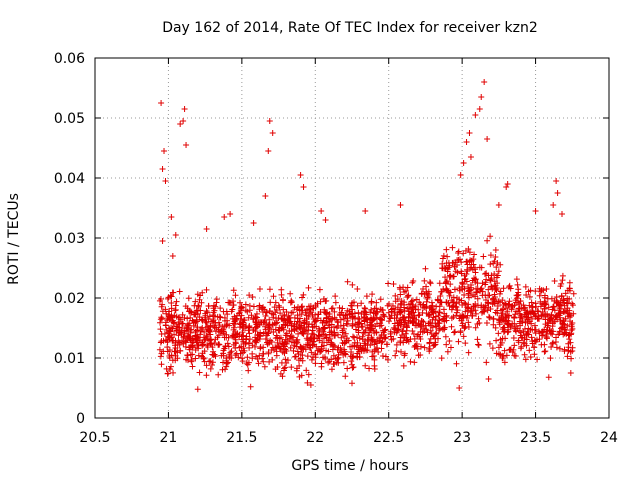 The height and width of the screenshot is (480, 640). I want to click on x-tick-label: 24, so click(609, 438).